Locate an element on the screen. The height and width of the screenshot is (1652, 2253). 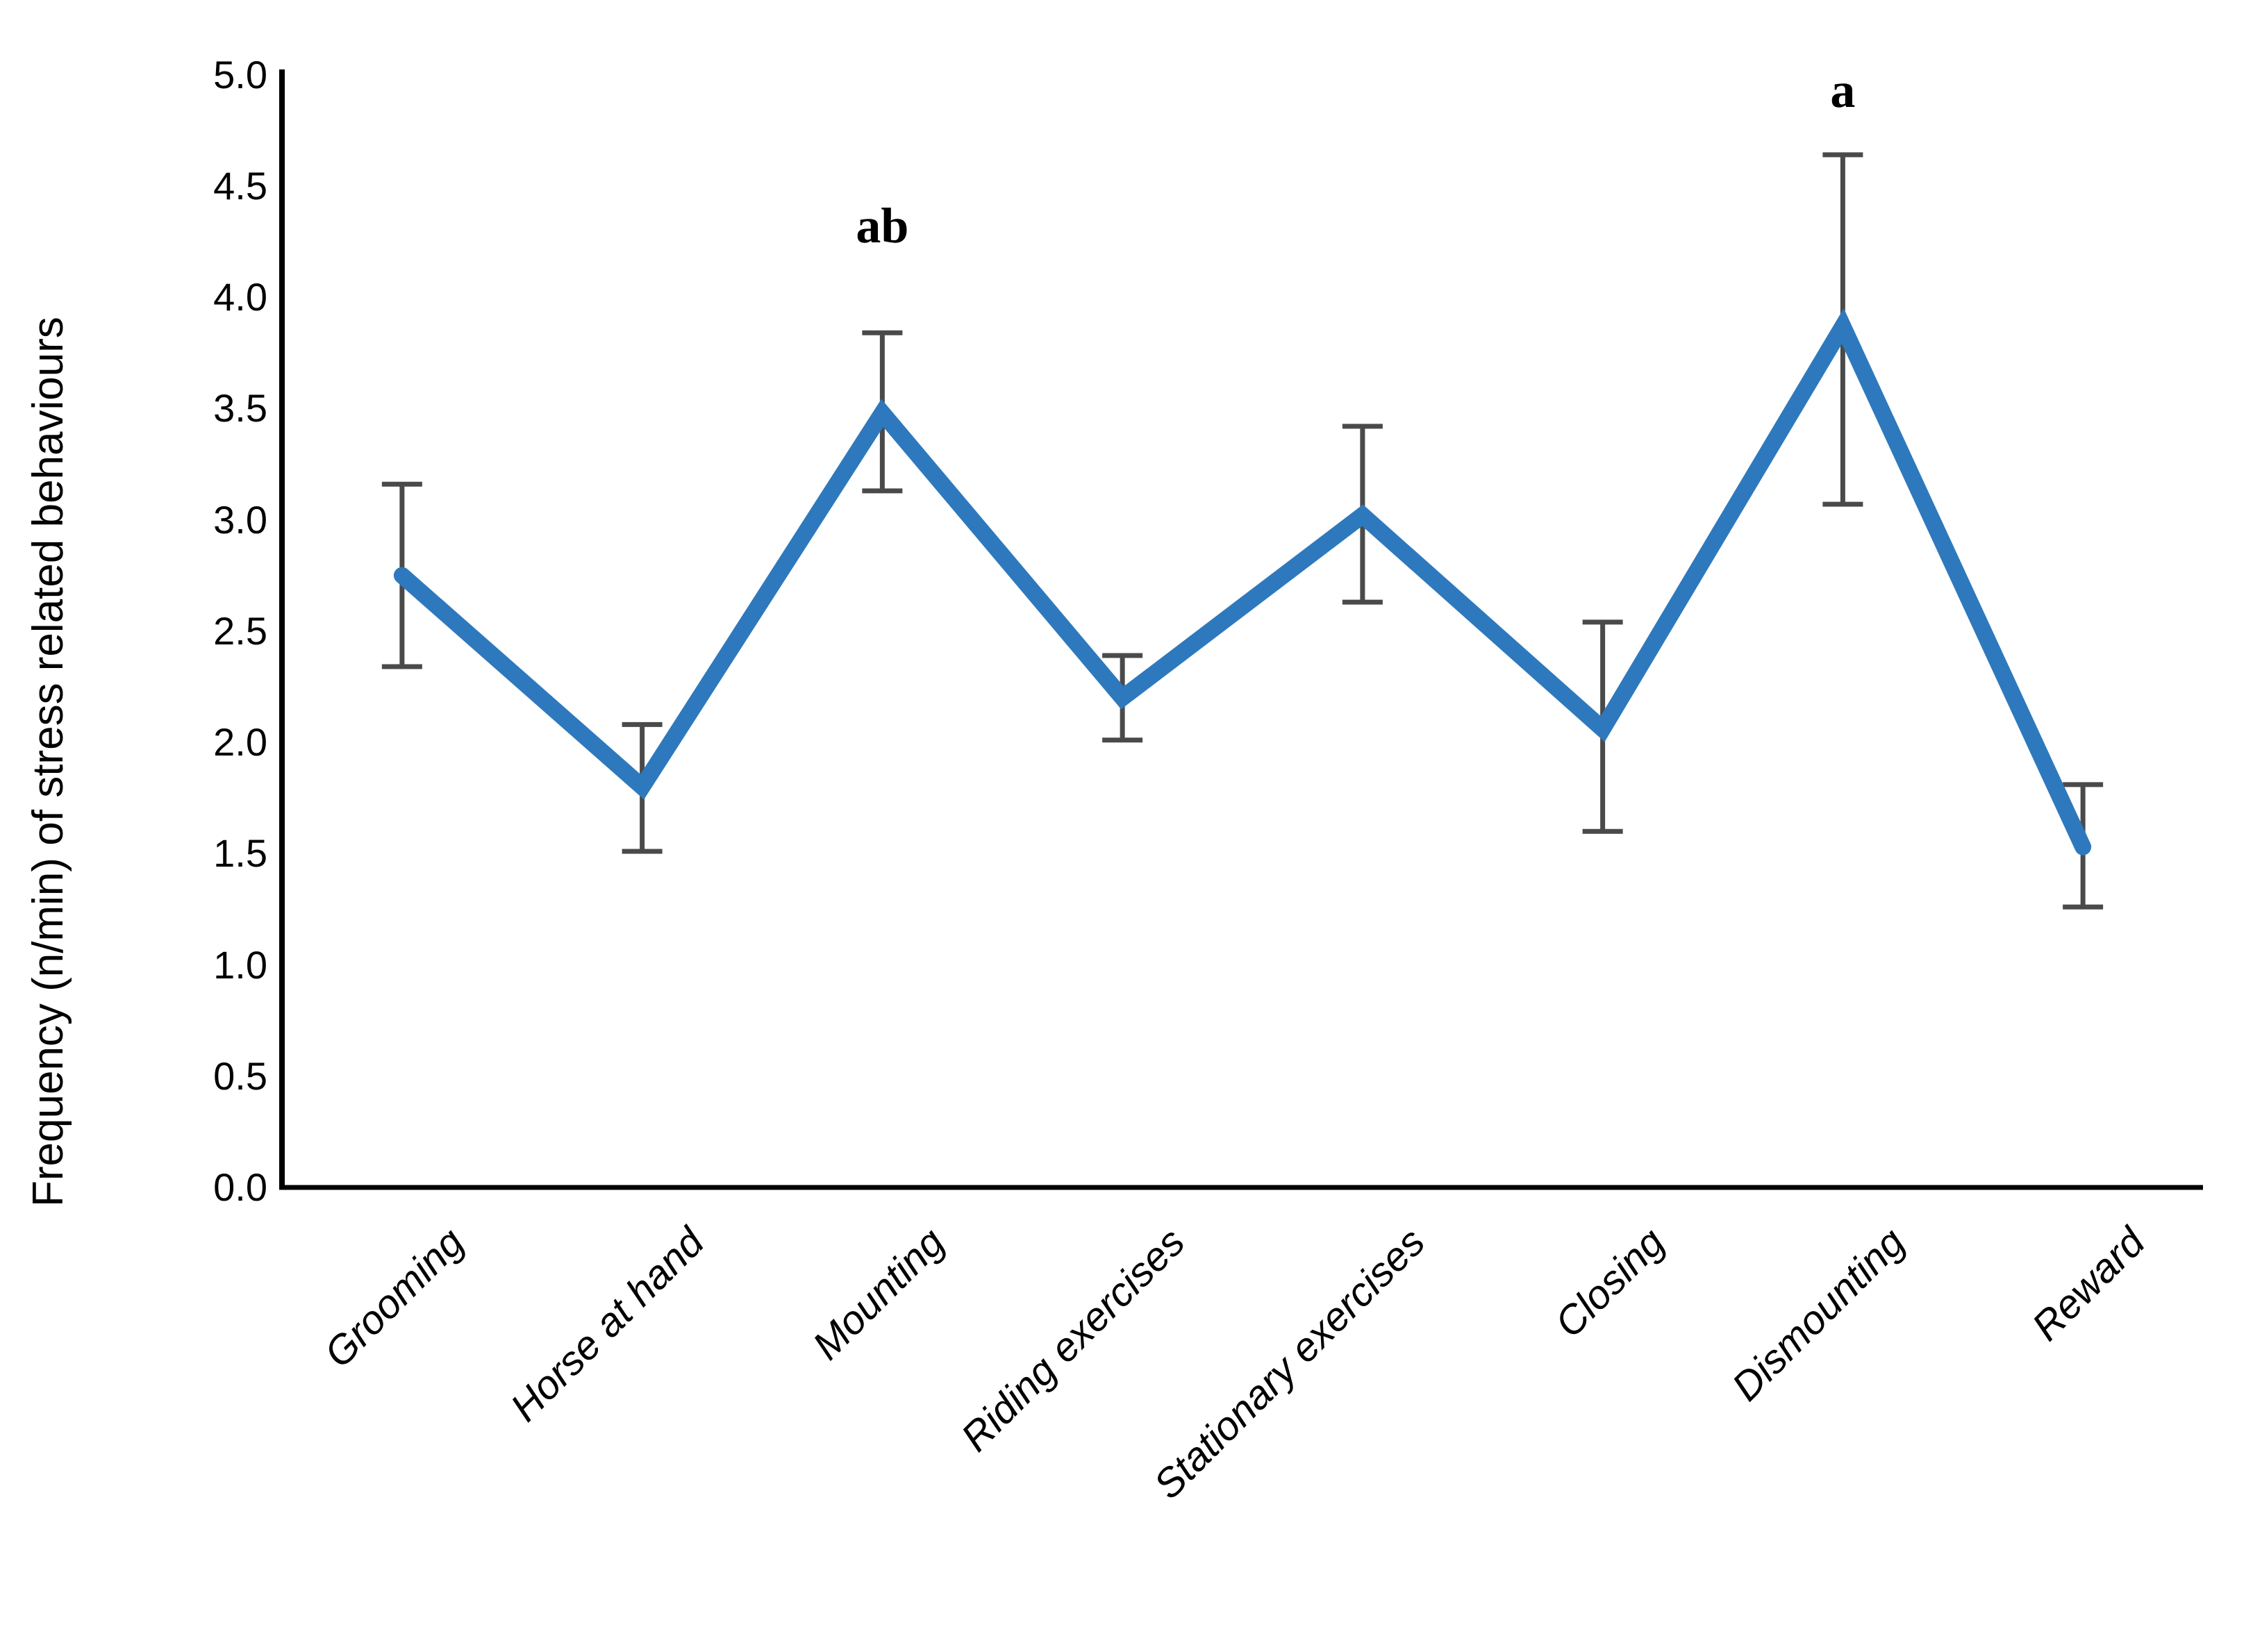
y-tick-label: 1.0 is located at coordinates (240, 964).